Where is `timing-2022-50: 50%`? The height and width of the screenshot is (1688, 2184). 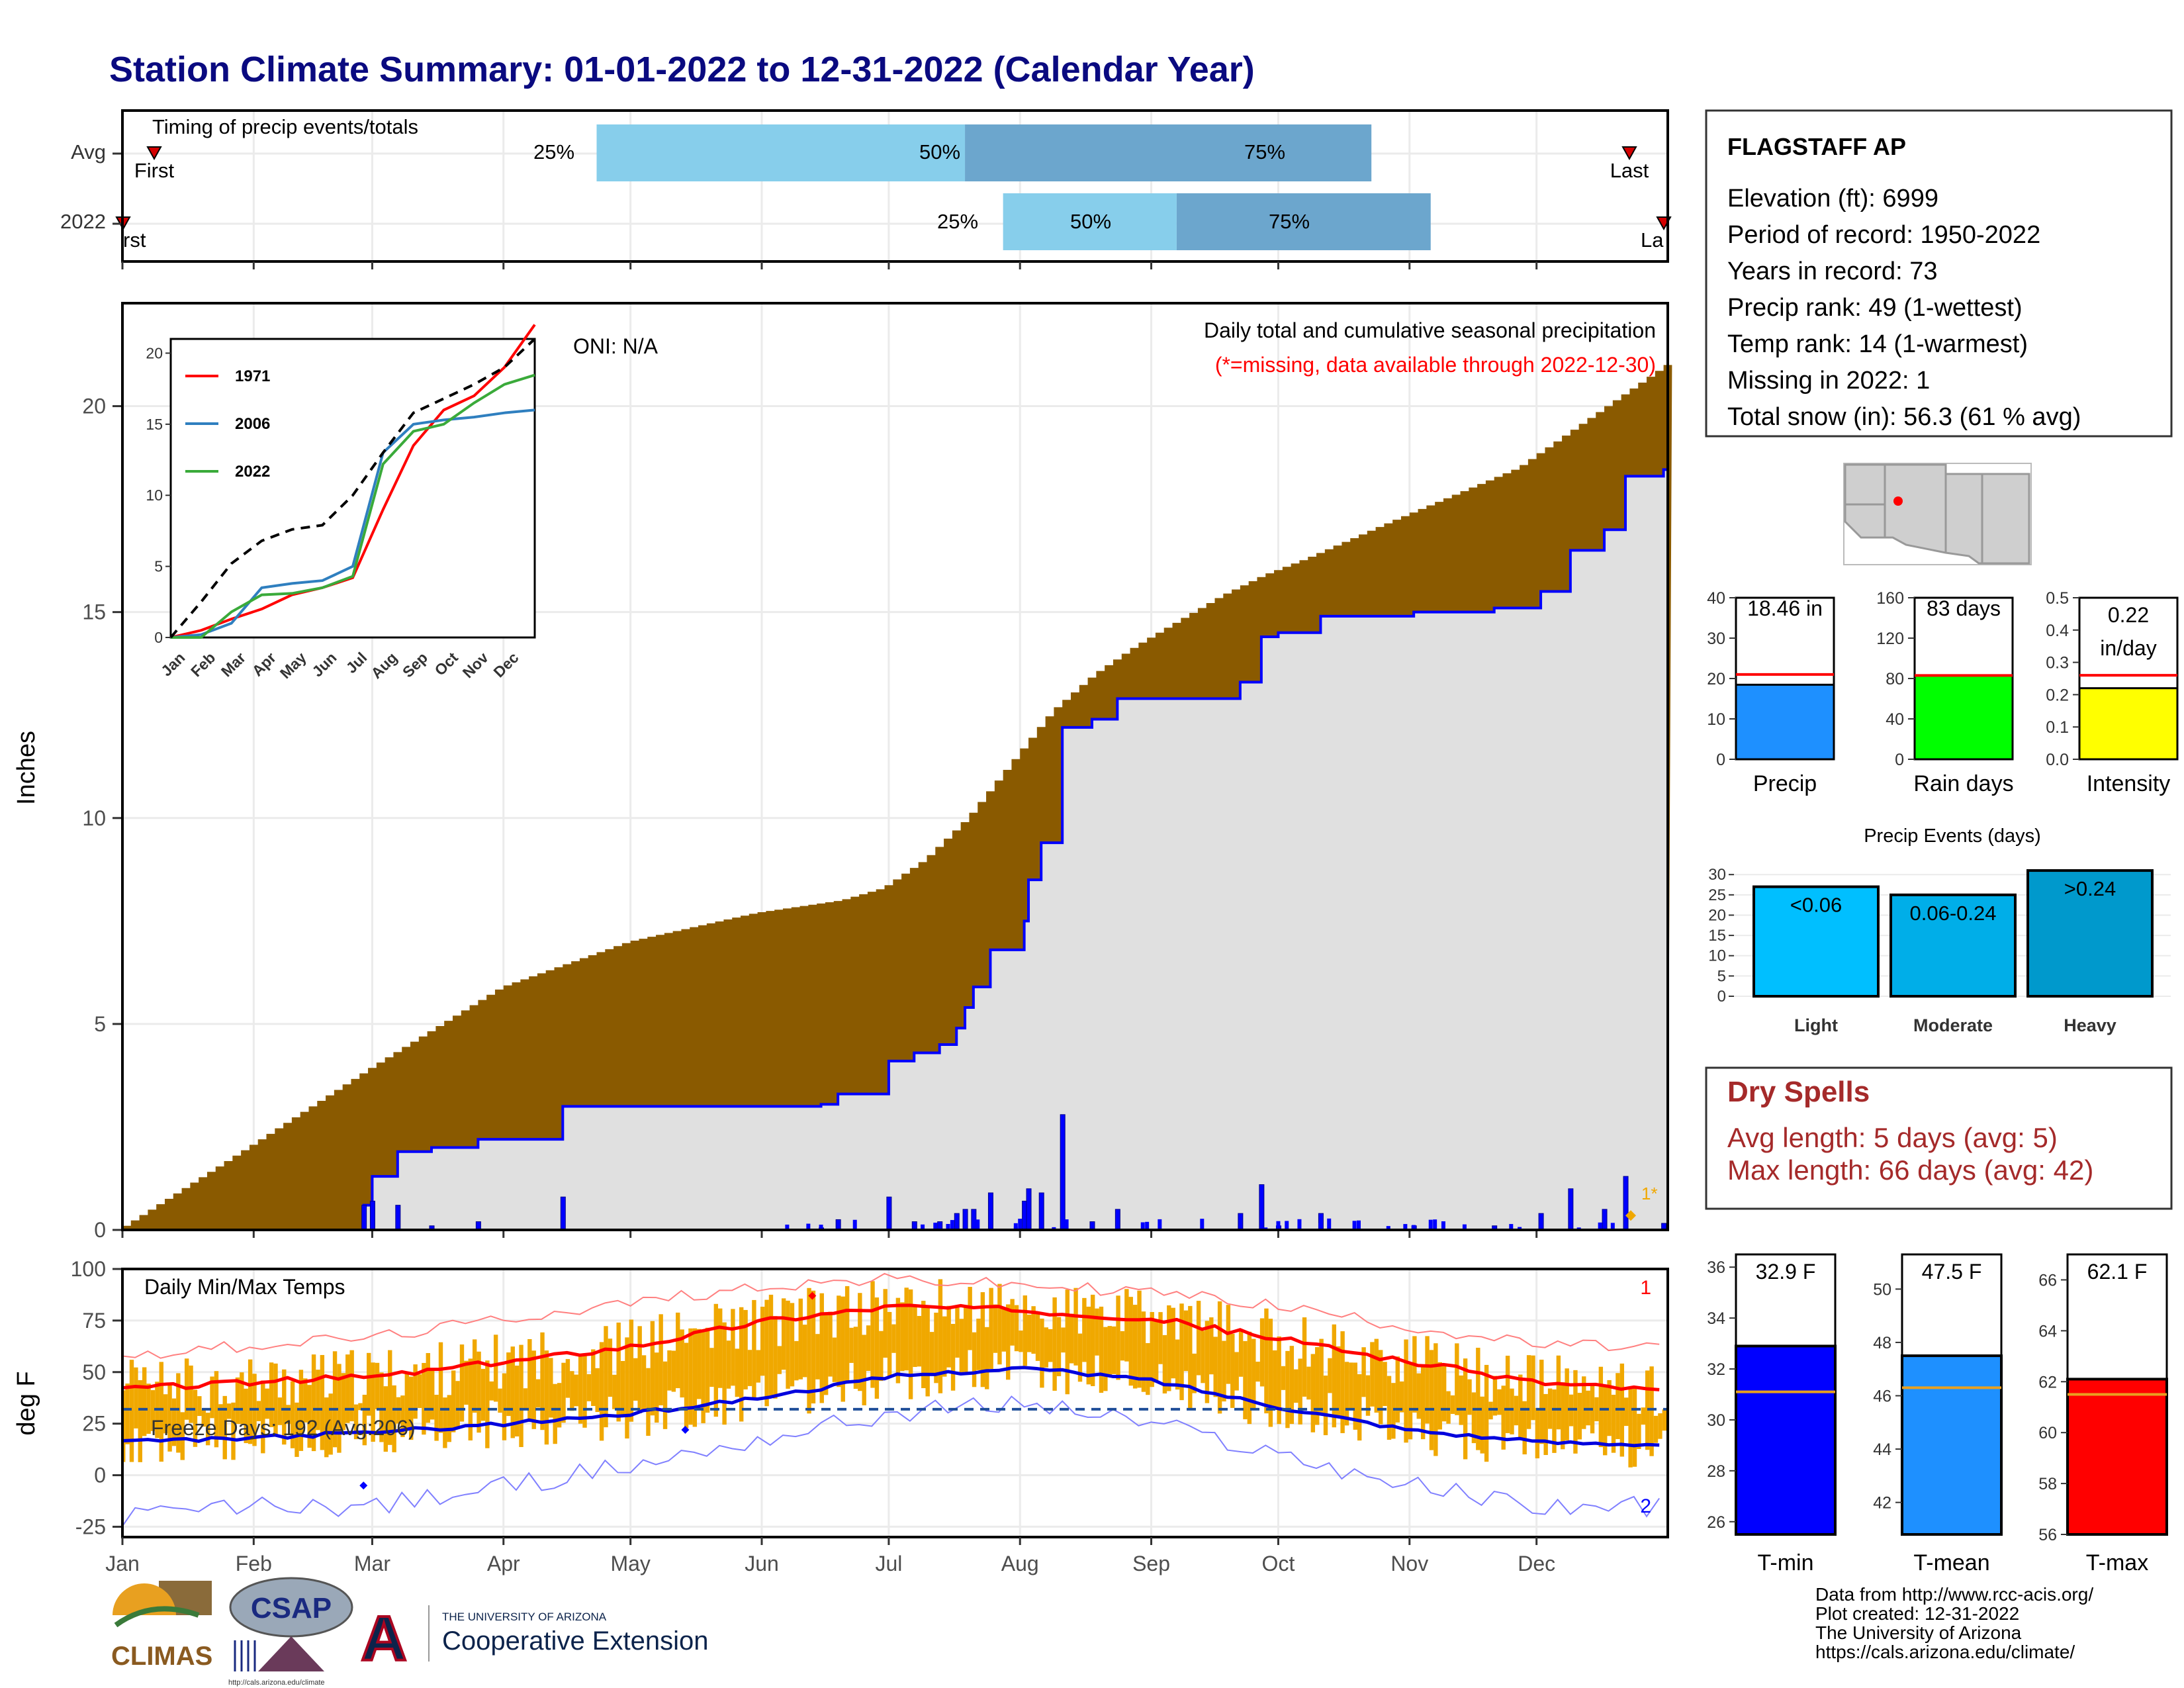 timing-2022-50: 50% is located at coordinates (1090, 221).